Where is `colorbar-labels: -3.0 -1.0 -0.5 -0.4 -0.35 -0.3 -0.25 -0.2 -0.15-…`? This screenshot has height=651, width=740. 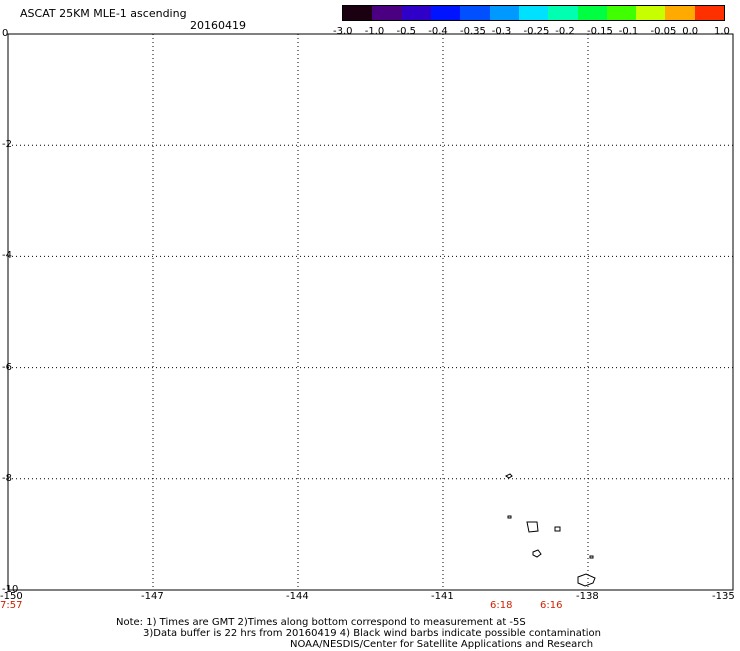 colorbar-labels: -3.0 -1.0 -0.5 -0.4 -0.35 -0.3 -0.25 -0.2 -0.15-… is located at coordinates (370, 32).